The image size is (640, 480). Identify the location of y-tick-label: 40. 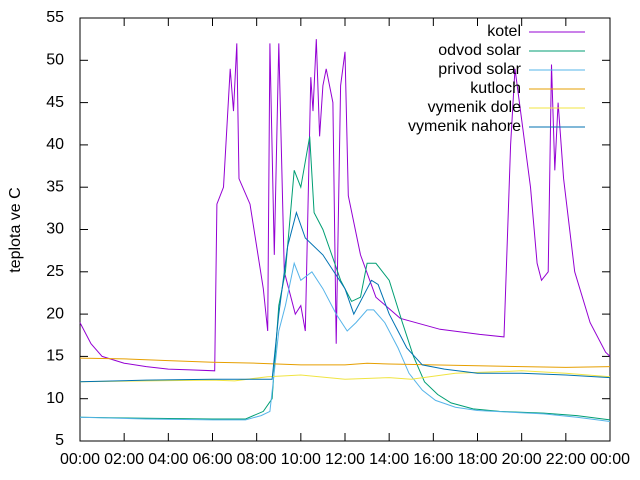
(55, 144).